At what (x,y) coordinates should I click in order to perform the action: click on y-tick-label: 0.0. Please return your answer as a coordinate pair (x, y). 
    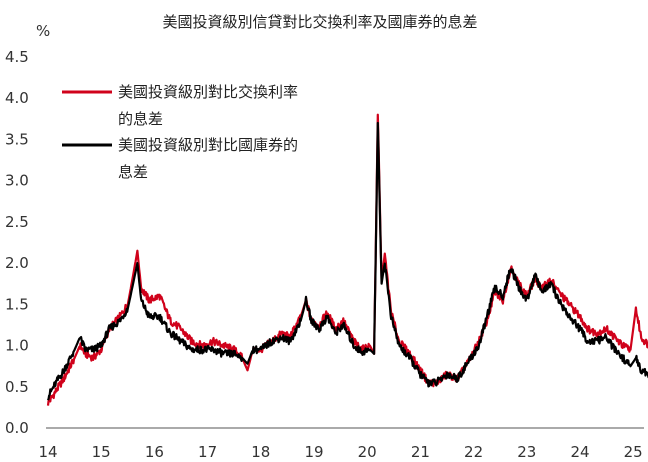
    Looking at the image, I should click on (17, 428).